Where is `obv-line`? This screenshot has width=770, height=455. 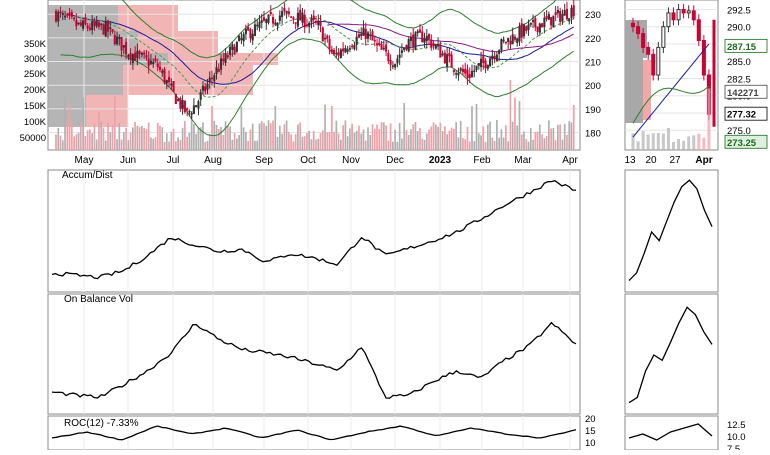 obv-line is located at coordinates (314, 360).